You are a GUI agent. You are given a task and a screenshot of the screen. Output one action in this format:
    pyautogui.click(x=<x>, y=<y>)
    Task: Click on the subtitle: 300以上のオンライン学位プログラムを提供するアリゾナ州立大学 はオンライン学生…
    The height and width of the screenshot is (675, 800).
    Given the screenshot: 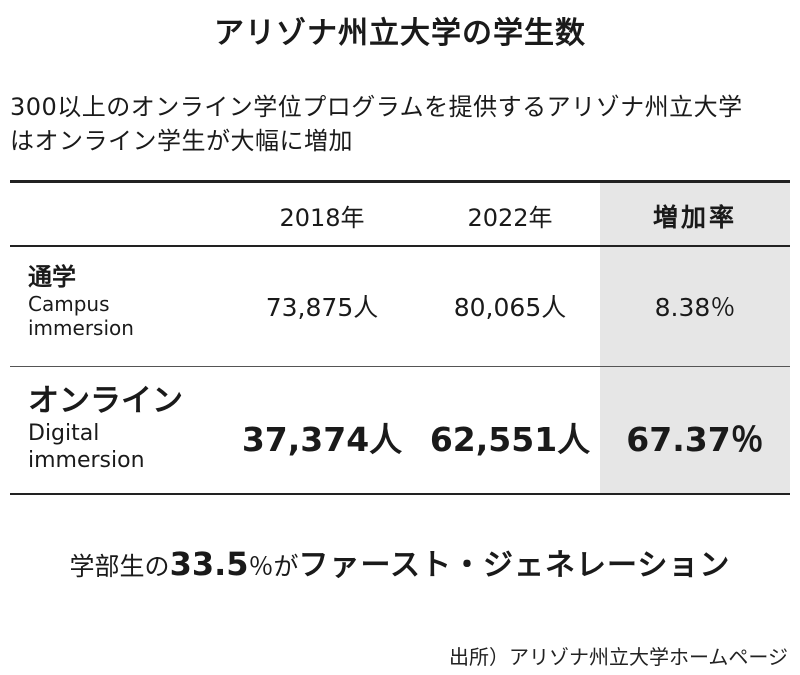 What is the action you would take?
    pyautogui.click(x=402, y=124)
    